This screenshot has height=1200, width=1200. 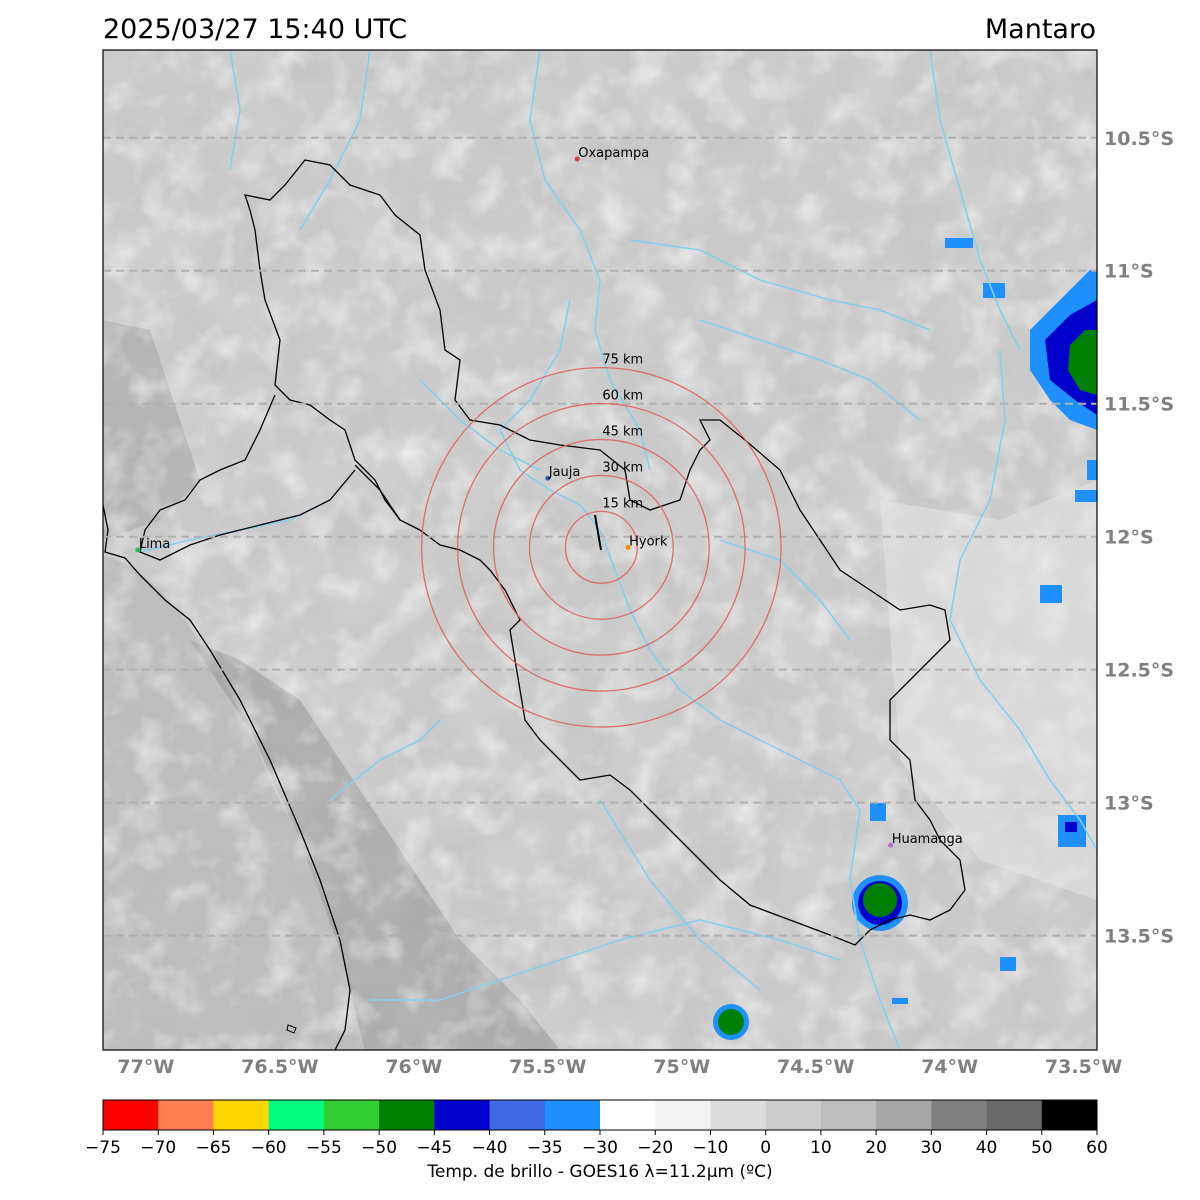 What do you see at coordinates (145, 1067) in the screenshot?
I see `lon-label: 77°W` at bounding box center [145, 1067].